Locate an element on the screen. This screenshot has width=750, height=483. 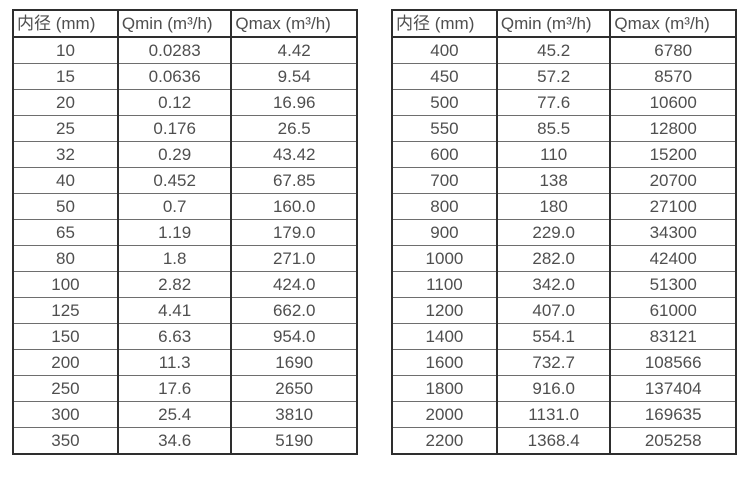
cell-qmin: 180 is located at coordinates (553, 206).